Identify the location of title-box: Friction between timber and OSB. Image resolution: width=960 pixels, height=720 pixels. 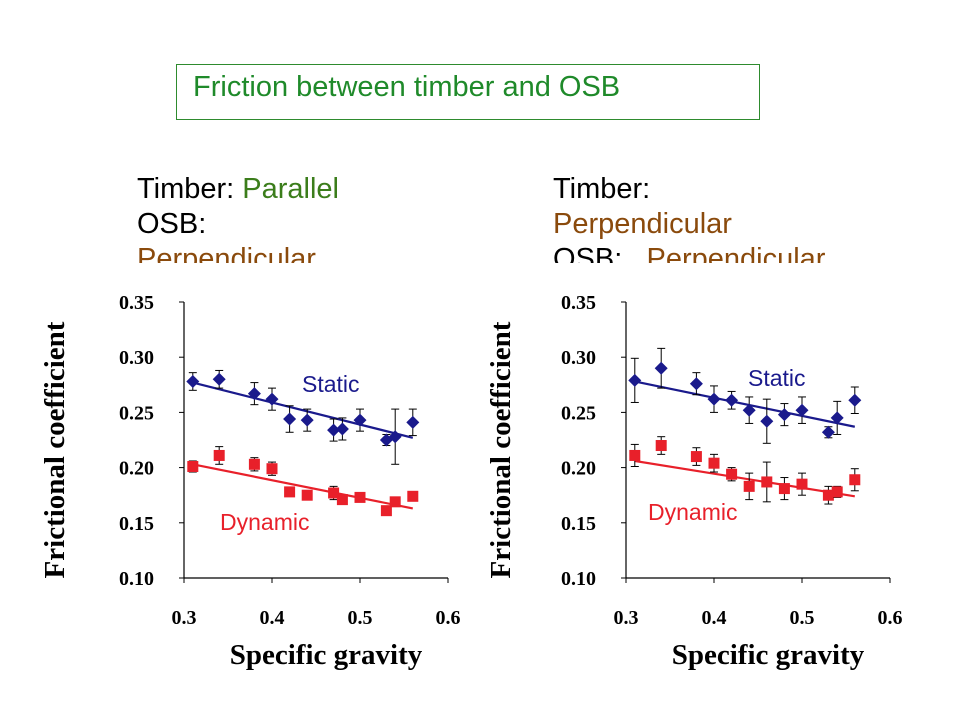
(468, 92).